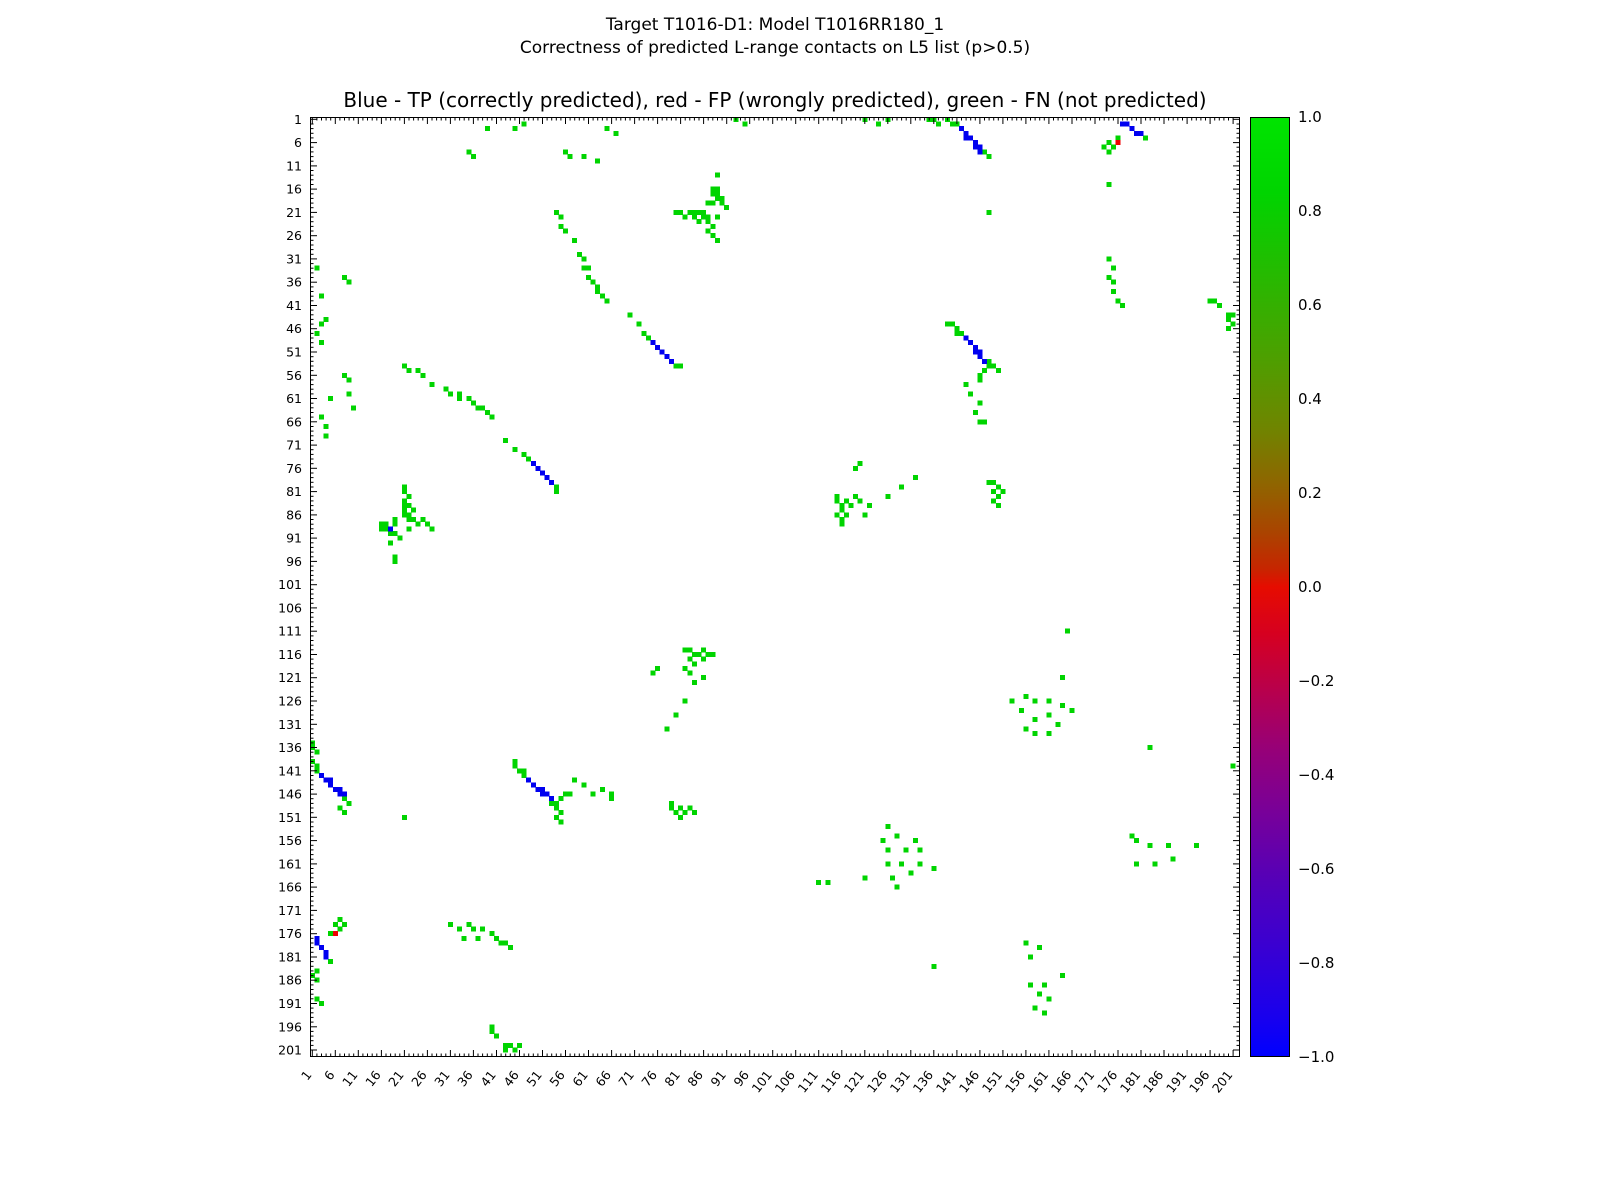  I want to click on y-tick-label: 21, so click(294, 212).